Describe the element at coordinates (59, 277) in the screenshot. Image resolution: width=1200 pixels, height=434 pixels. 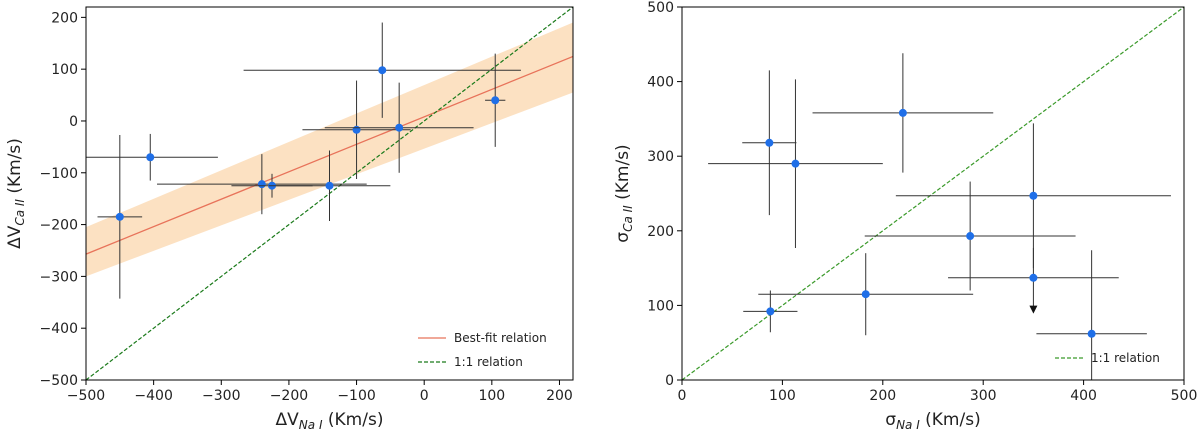
I see `chart0-y-tick-label: −300` at that location.